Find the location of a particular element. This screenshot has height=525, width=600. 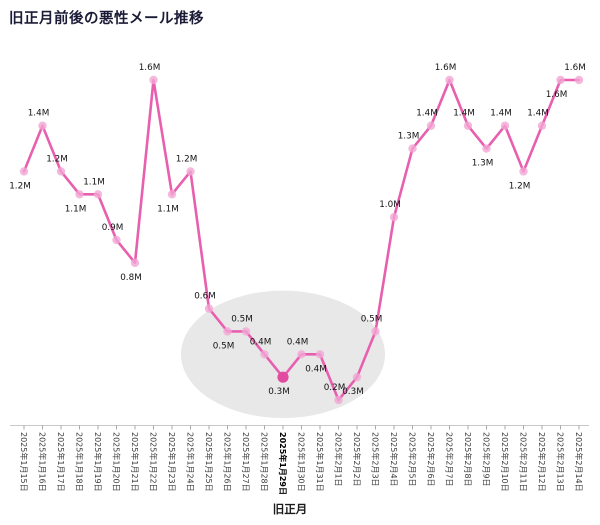

x-tick-label: 2025年2月4日 is located at coordinates (394, 459).